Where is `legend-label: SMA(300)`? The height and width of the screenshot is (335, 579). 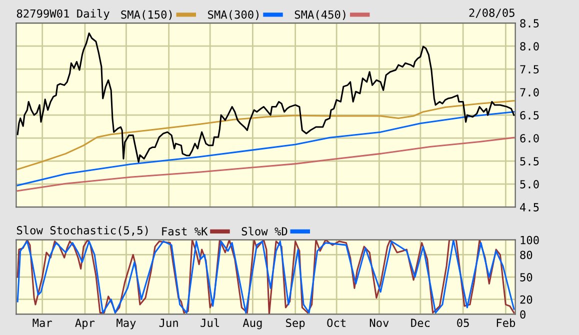
legend-label: SMA(300) is located at coordinates (233, 15).